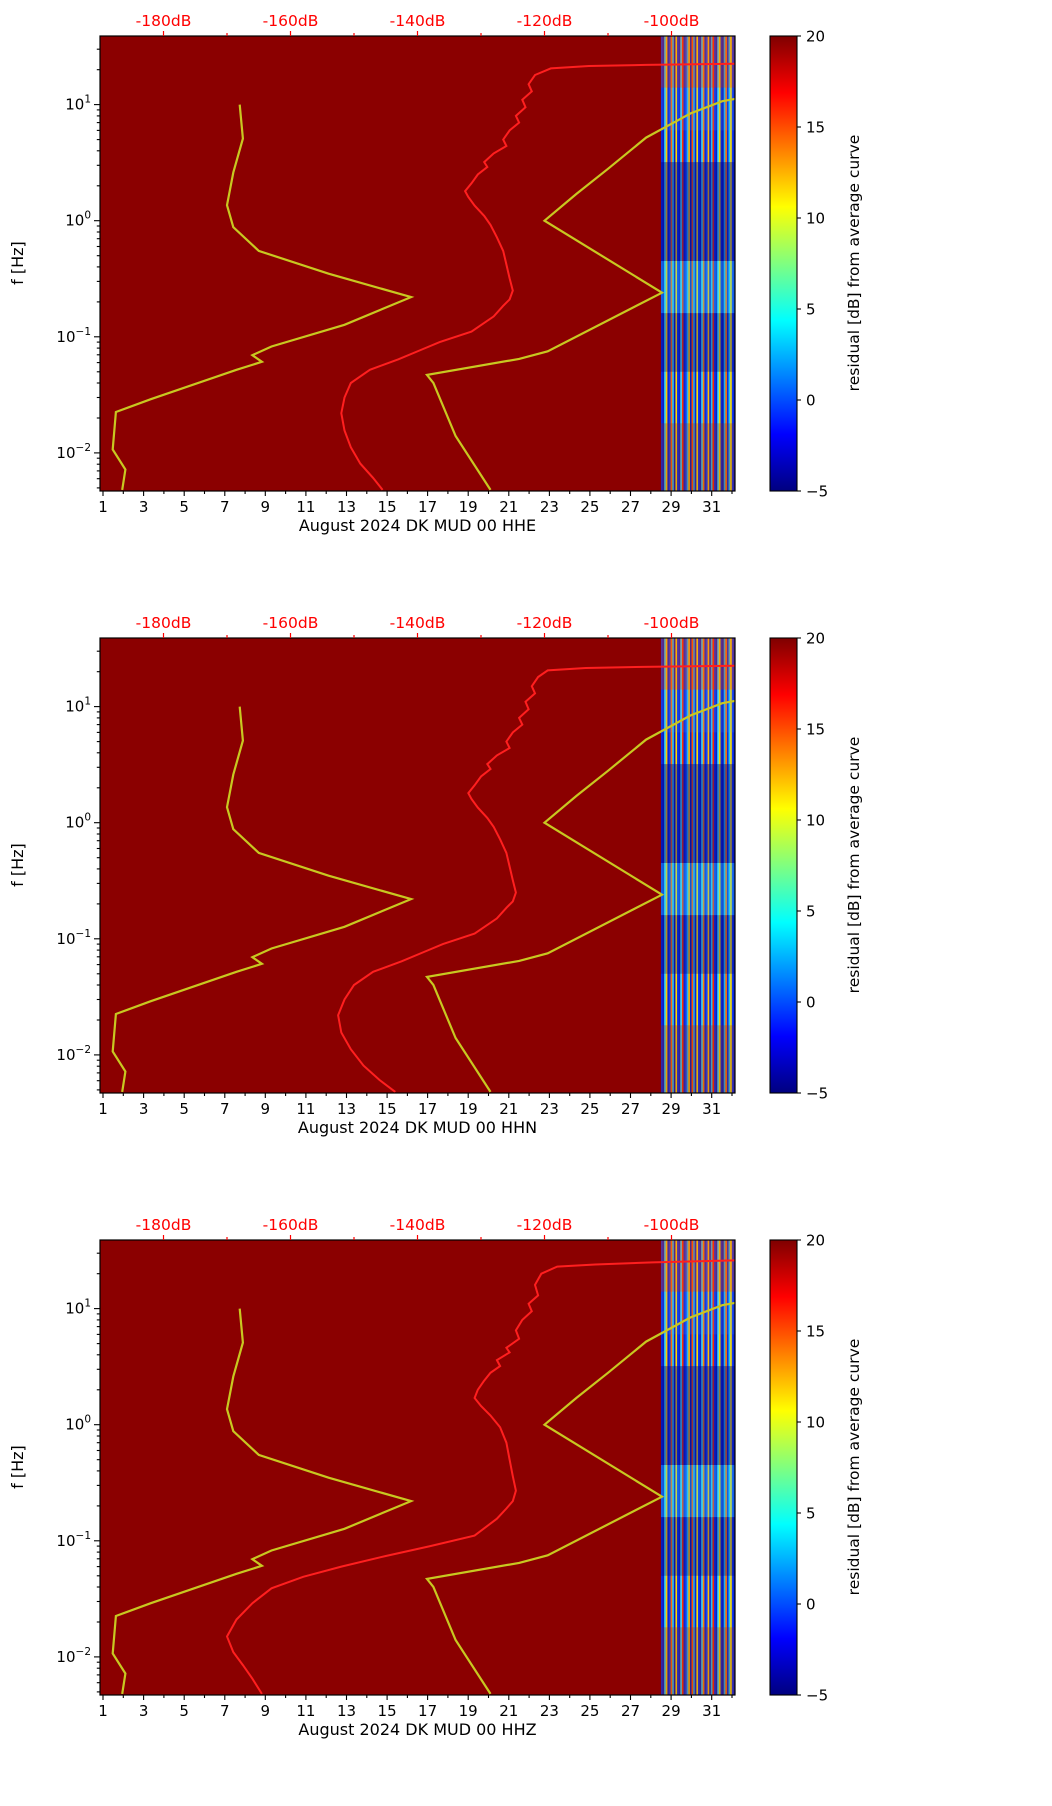 The image size is (1052, 1806). What do you see at coordinates (164, 623) in the screenshot?
I see `top-axis-label: -180dB` at bounding box center [164, 623].